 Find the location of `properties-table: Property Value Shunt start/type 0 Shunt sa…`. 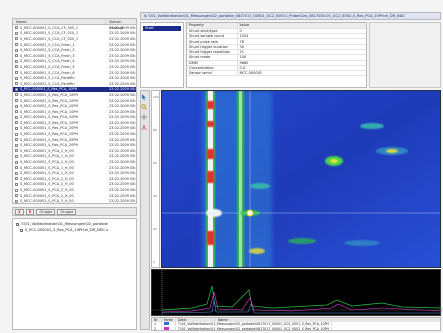

properties-table: Property Value Shunt start/type 0 Shunt sa… is located at coordinates (276, 55).